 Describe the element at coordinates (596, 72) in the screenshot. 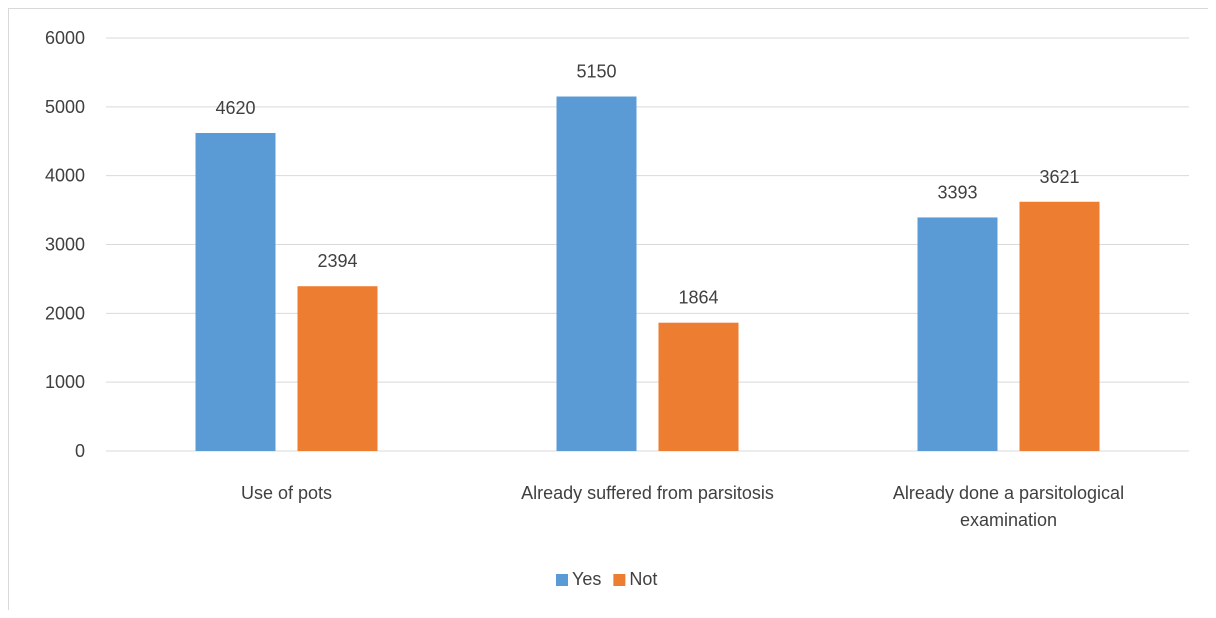

I see `data-label: 5150` at that location.